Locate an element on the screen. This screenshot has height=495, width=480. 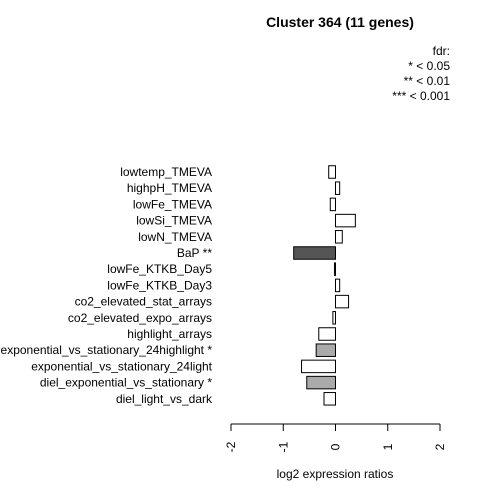
chart-title: Cluster 364 (11 genes) is located at coordinates (340, 22).